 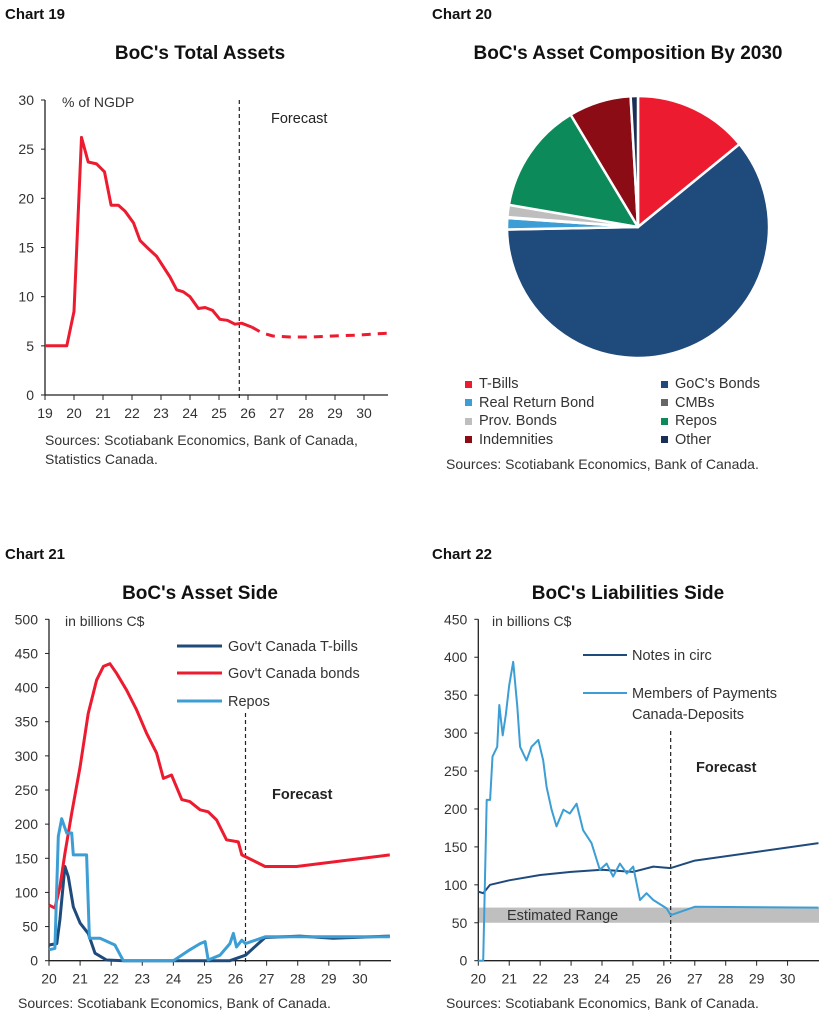 What do you see at coordinates (462, 554) in the screenshot?
I see `chart-22-label: Chart 22` at bounding box center [462, 554].